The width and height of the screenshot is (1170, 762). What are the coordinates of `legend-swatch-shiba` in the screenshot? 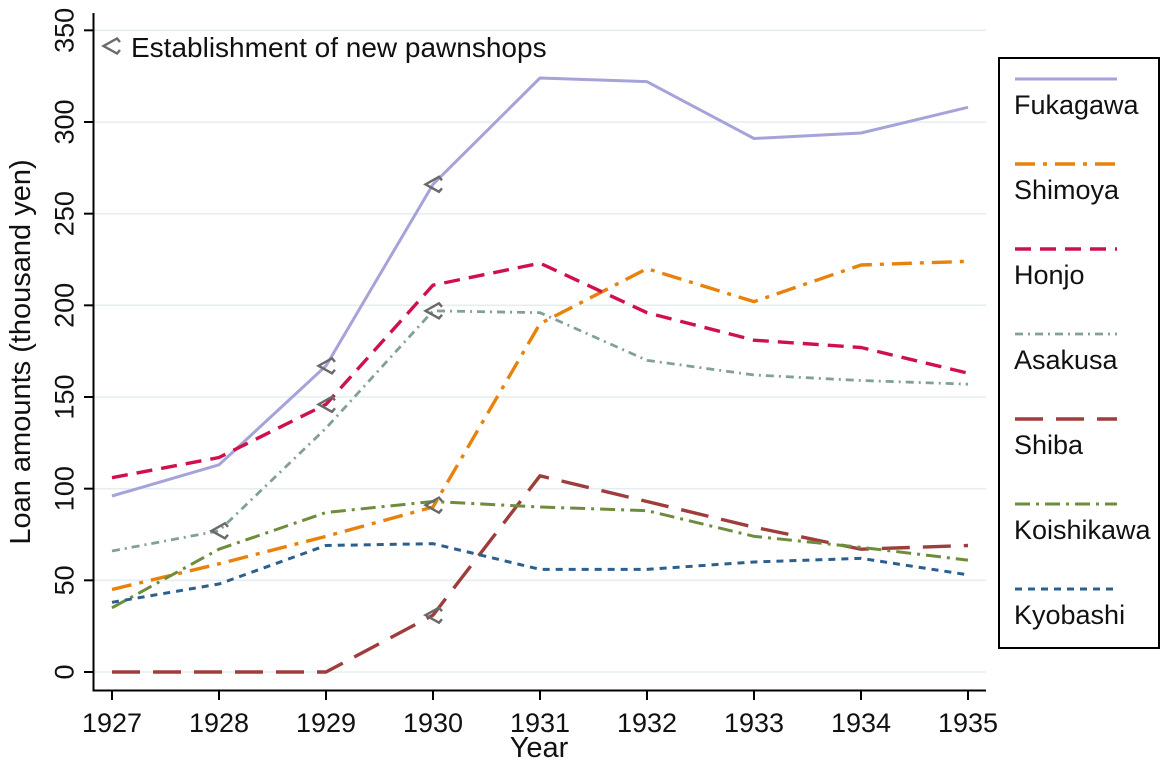 It's located at (1066, 419).